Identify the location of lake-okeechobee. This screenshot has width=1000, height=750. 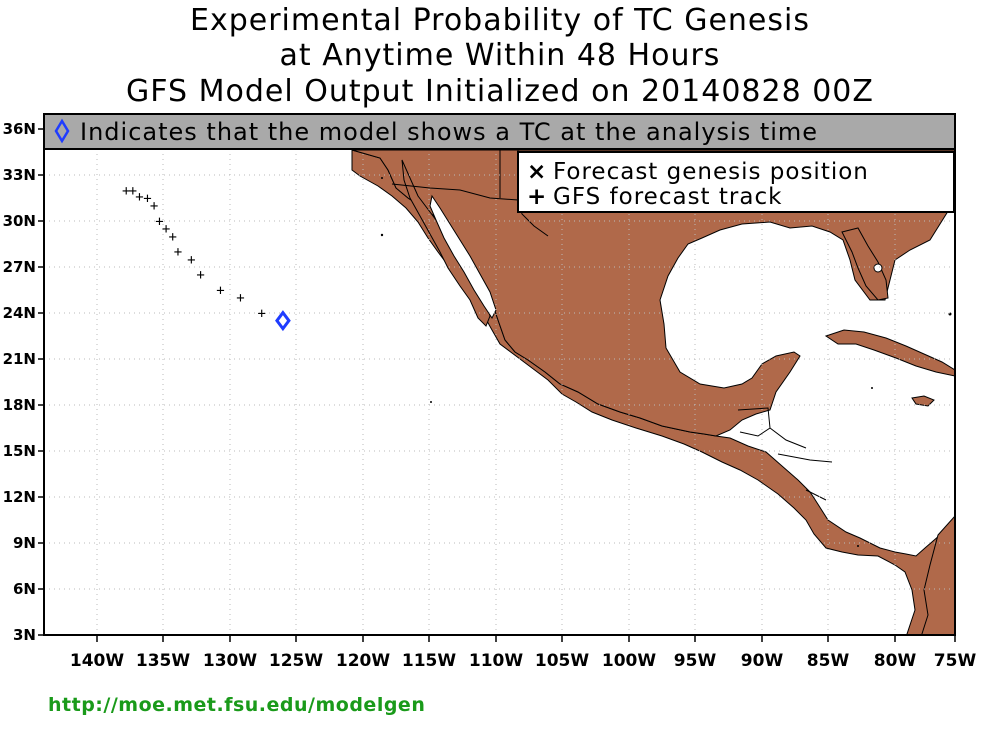
(878, 268).